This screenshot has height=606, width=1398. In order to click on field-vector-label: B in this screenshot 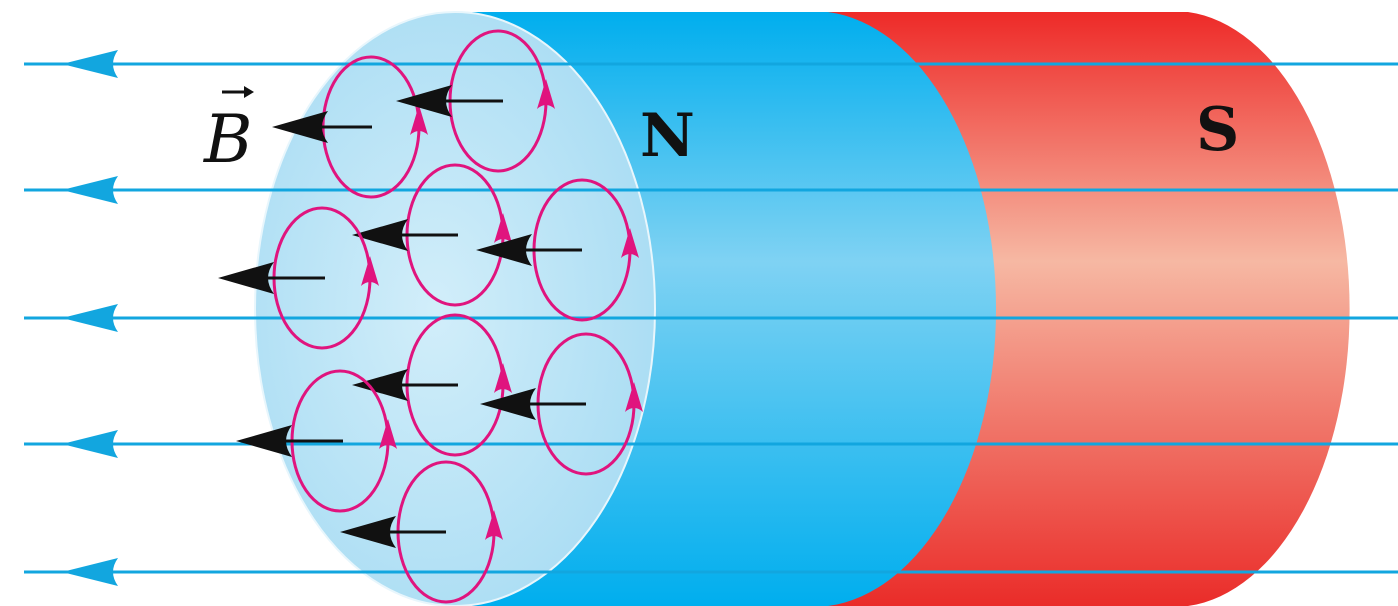, I will do `click(228, 132)`.